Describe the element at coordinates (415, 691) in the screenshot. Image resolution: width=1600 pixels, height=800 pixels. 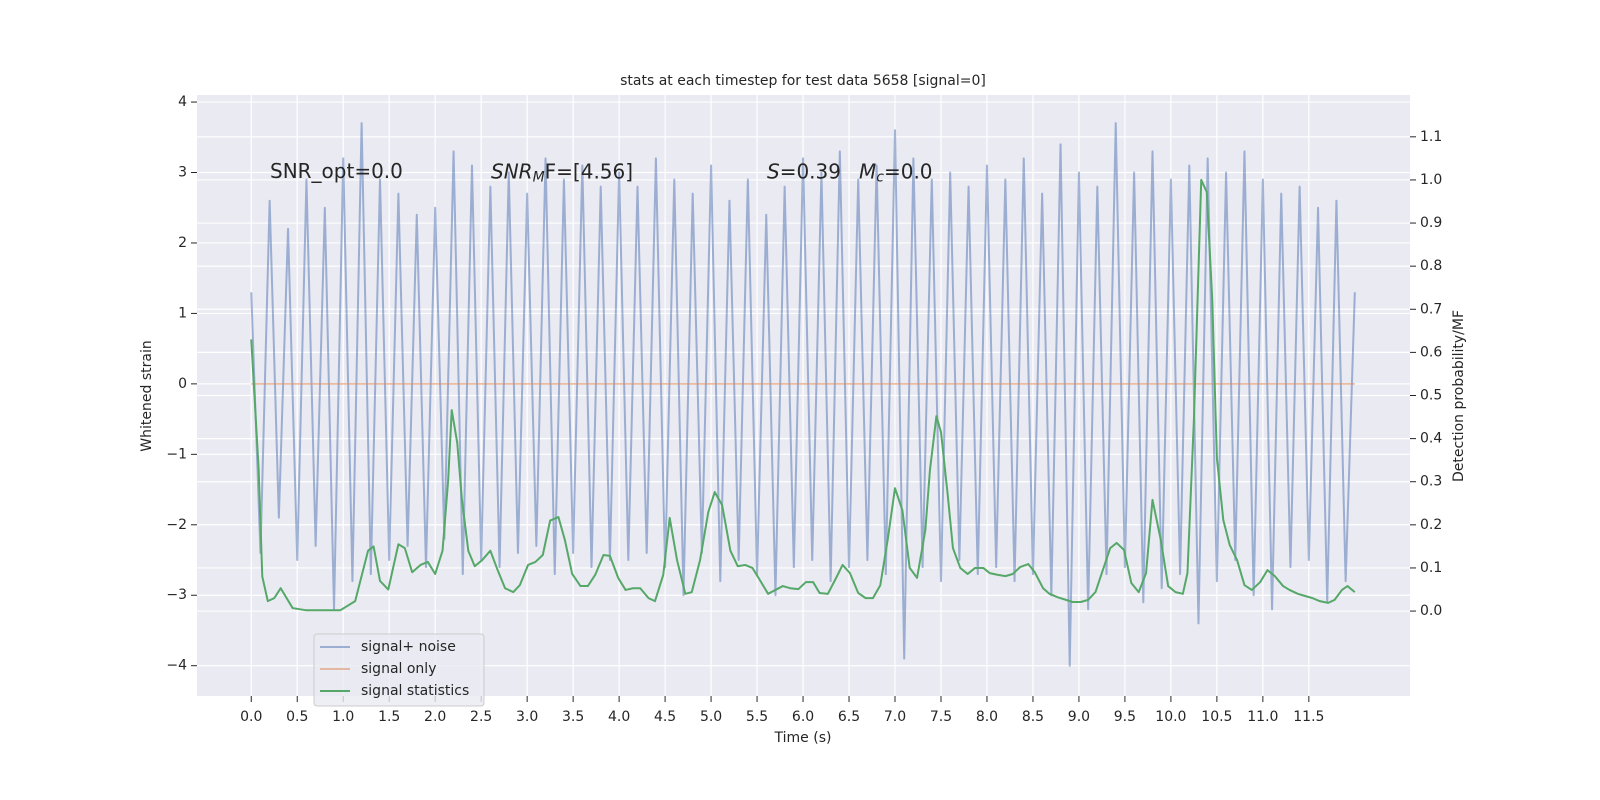
I see `legend-label: signal statistics` at that location.